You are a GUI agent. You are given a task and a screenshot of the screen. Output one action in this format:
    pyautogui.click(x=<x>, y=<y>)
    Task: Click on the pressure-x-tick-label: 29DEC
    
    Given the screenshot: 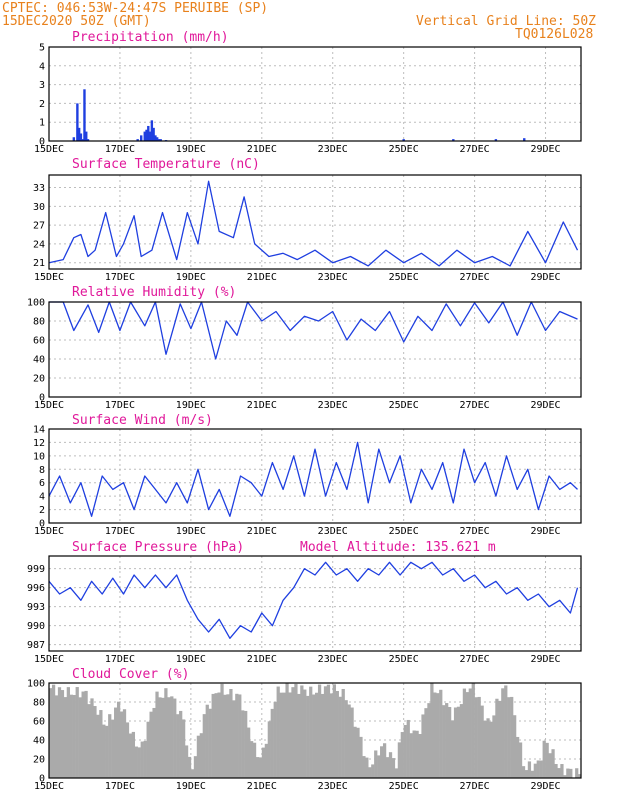 What is the action you would take?
    pyautogui.click(x=545, y=659)
    